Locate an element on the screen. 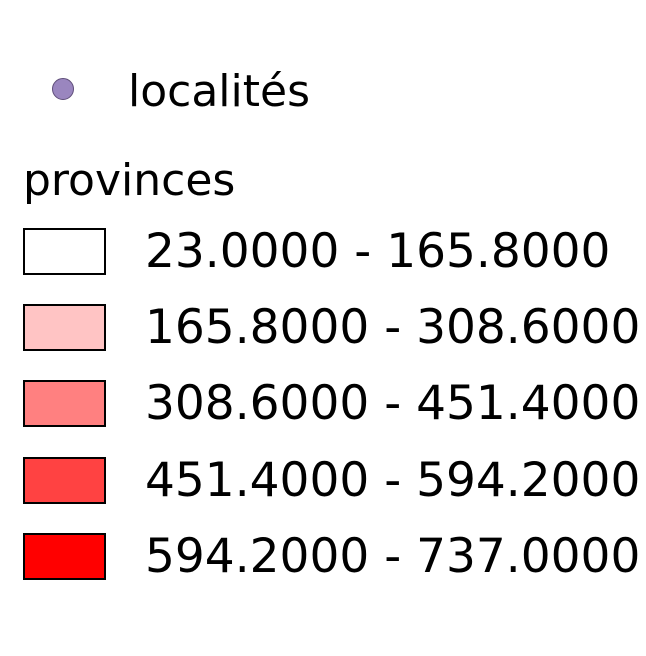 This screenshot has width=646, height=656. class-range-label: 165.8000 - 308.6000 is located at coordinates (393, 327).